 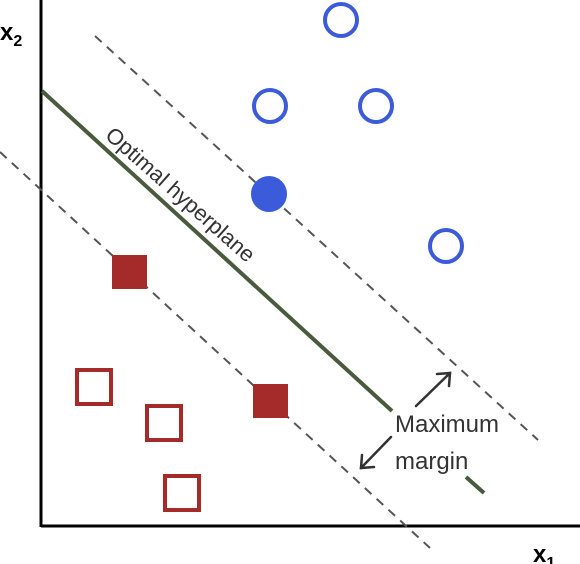 What do you see at coordinates (431, 461) in the screenshot?
I see `margin-label-line2: margin` at bounding box center [431, 461].